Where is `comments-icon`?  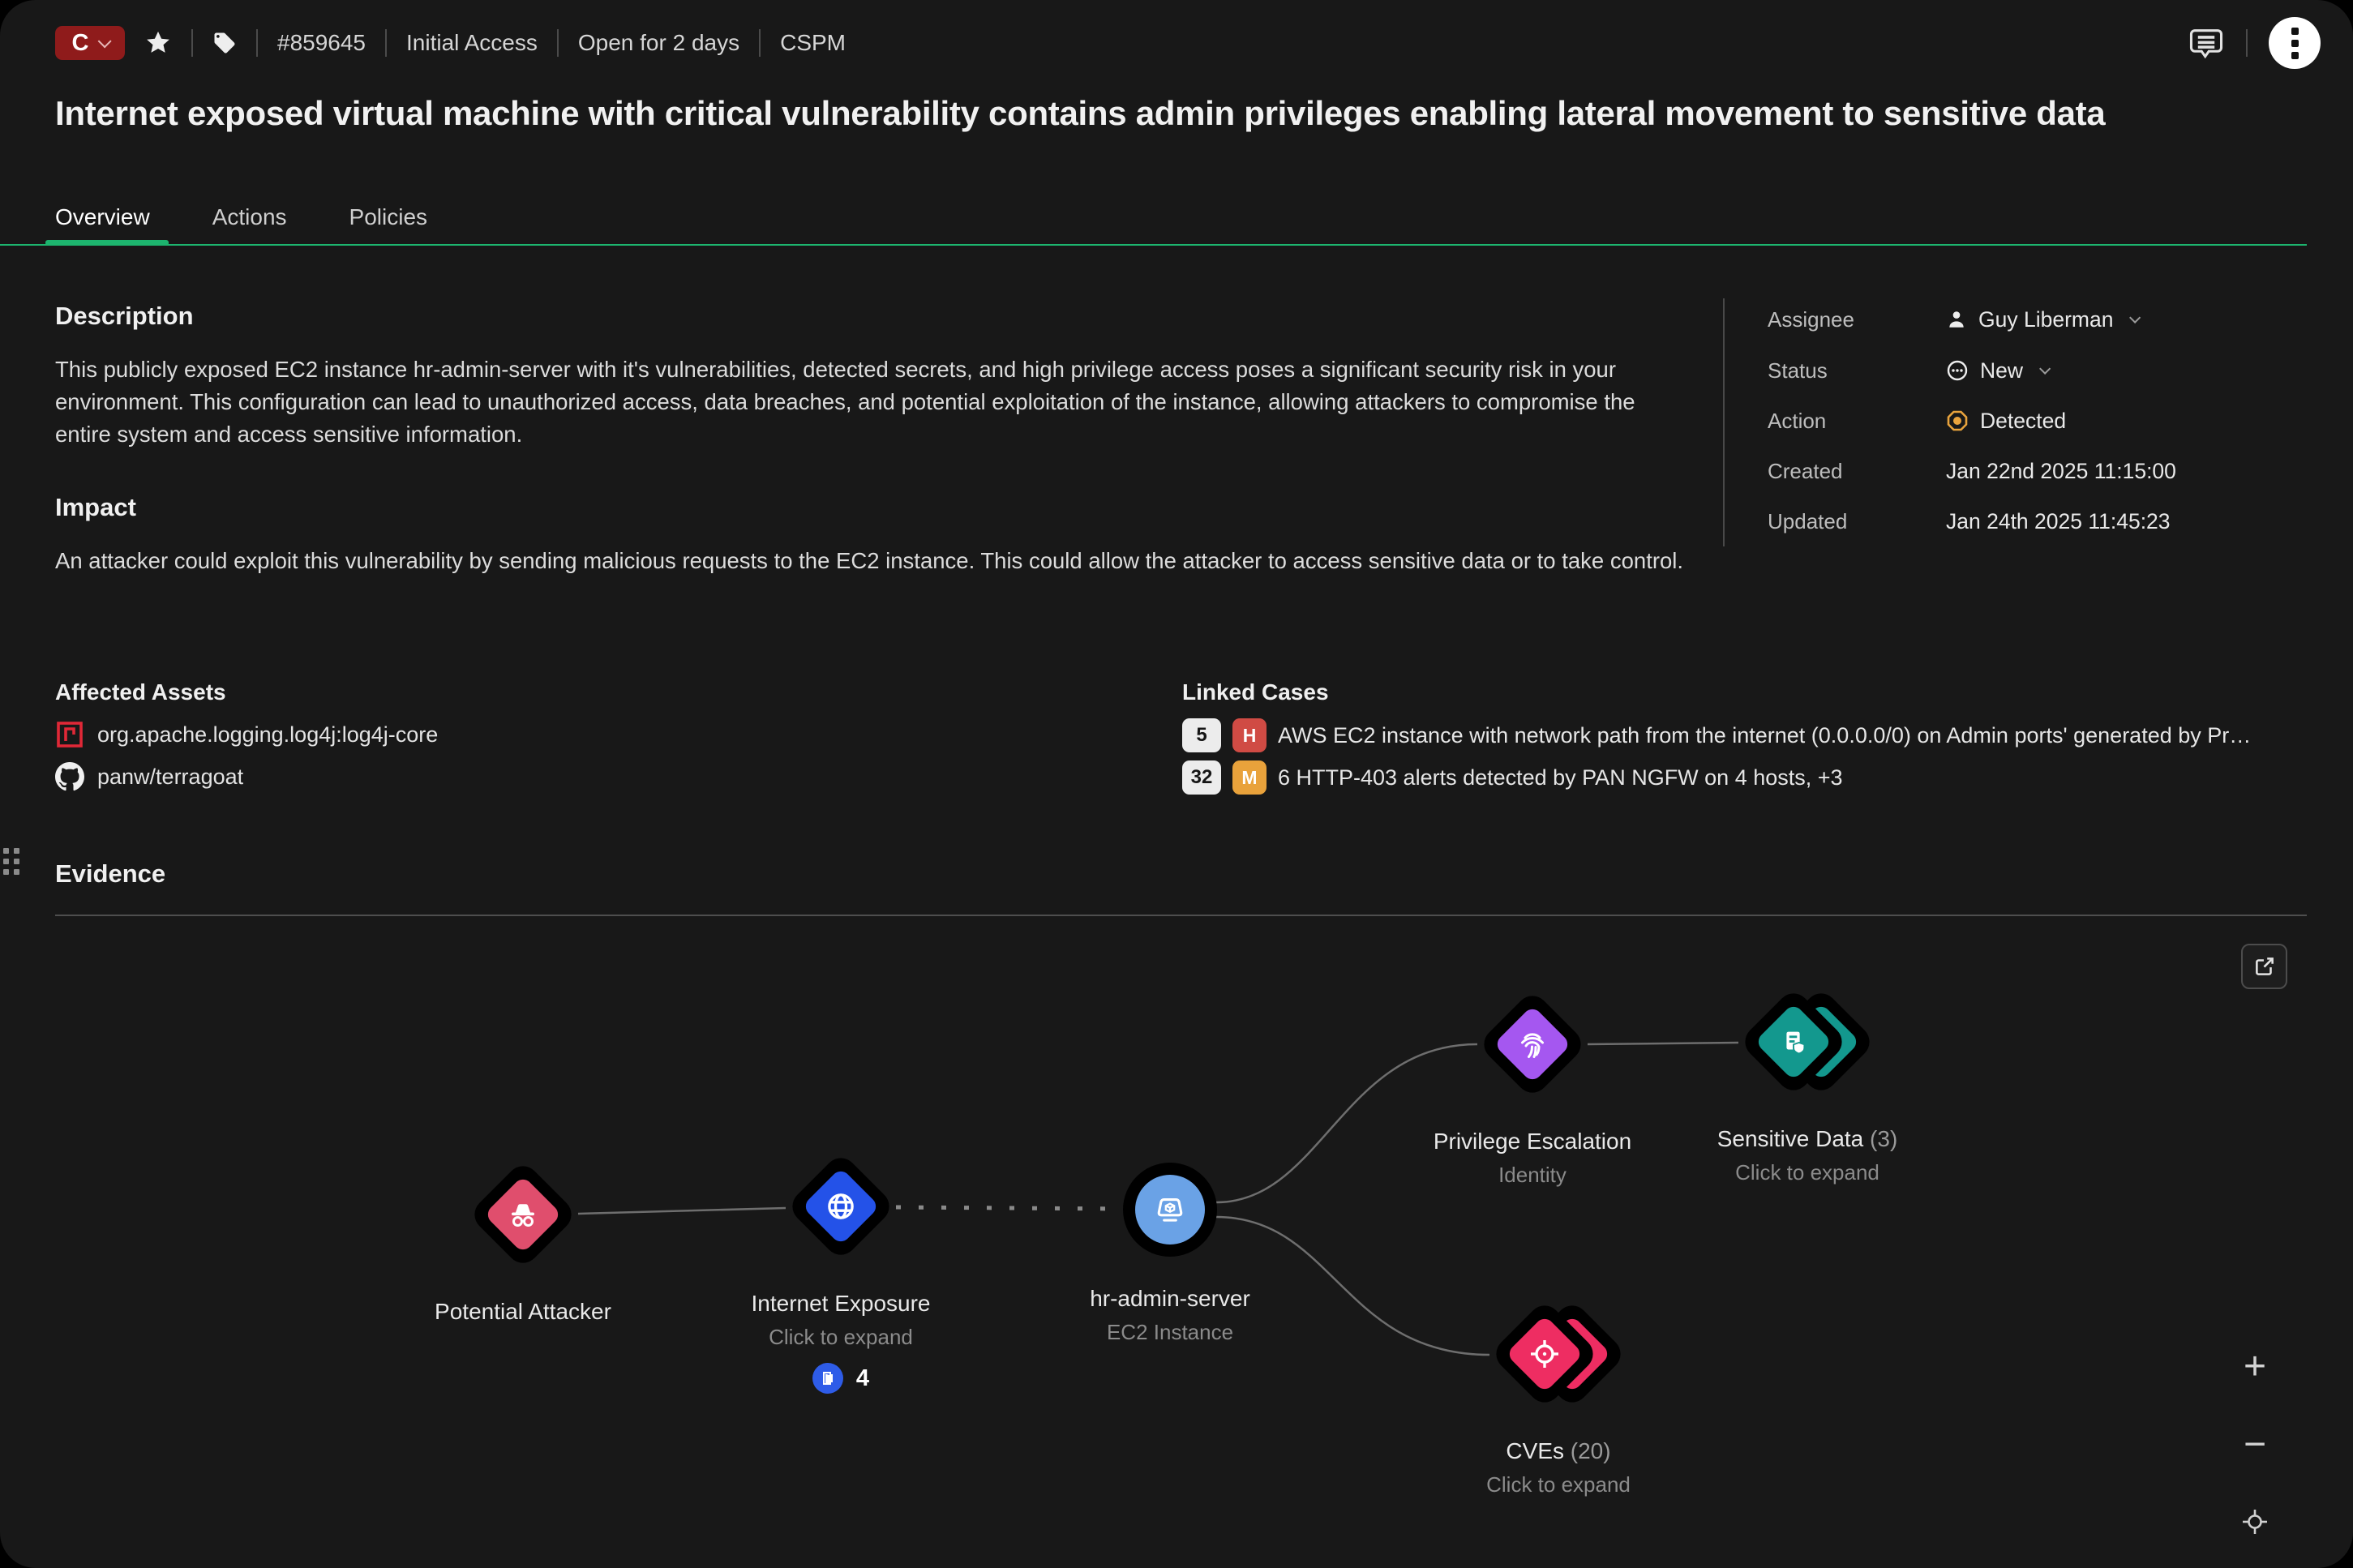
comments-icon is located at coordinates (2206, 43).